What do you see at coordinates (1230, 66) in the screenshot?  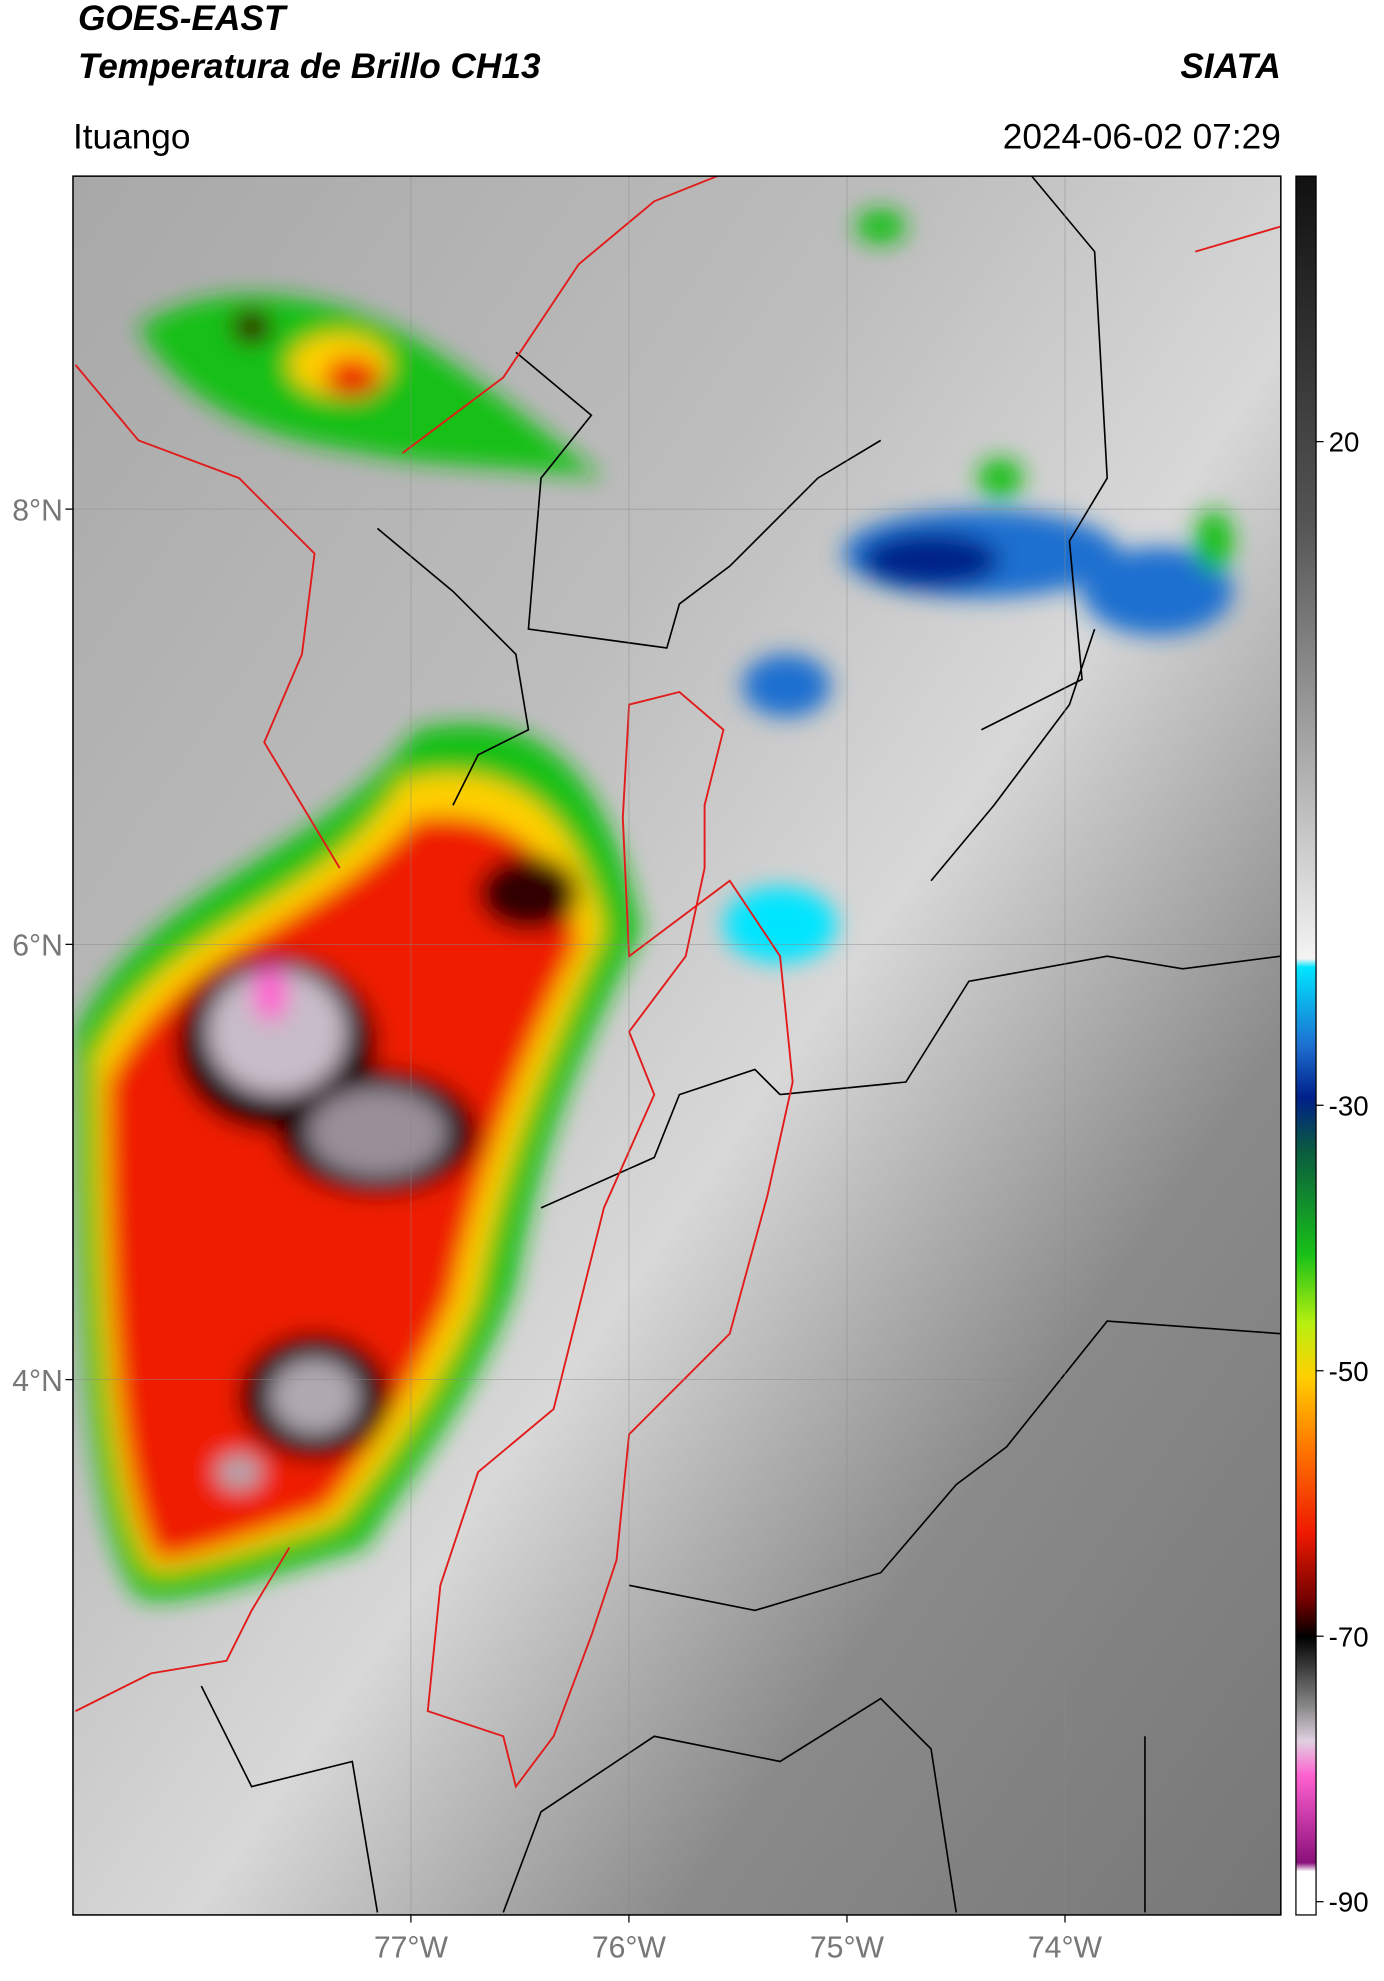 I see `source: SIATA` at bounding box center [1230, 66].